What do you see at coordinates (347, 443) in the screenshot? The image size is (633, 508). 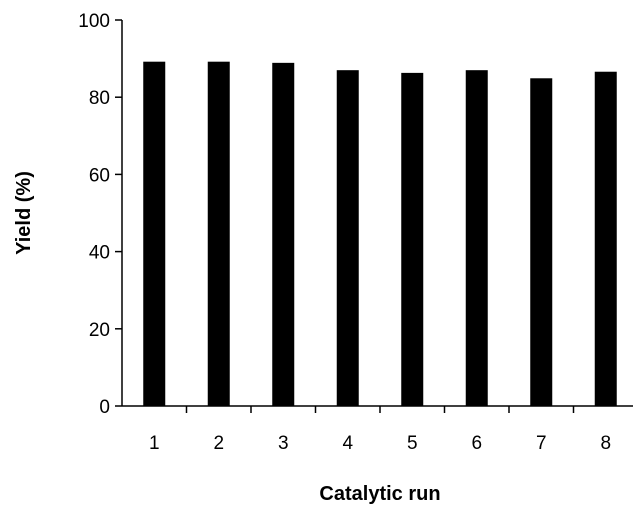 I see `x-tick-label: 4` at bounding box center [347, 443].